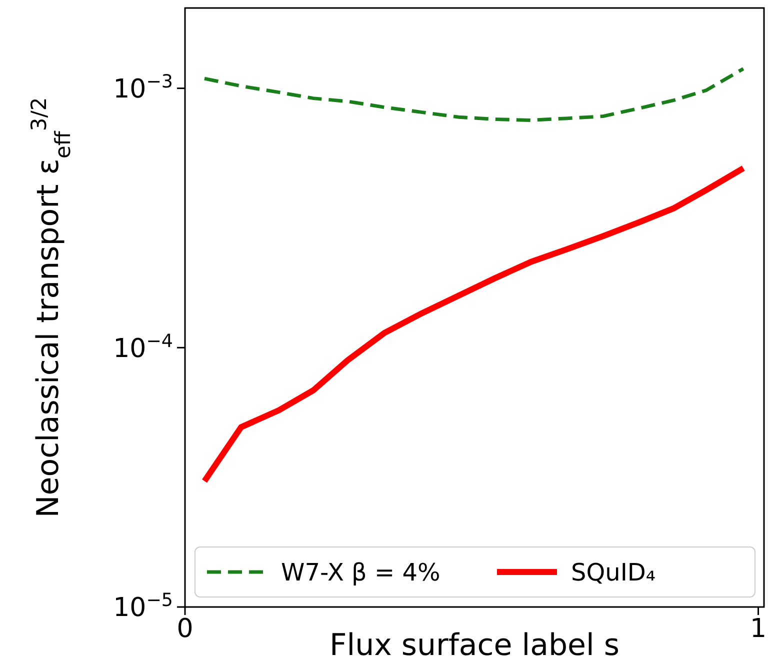  What do you see at coordinates (143, 607) in the screenshot?
I see `y-tick-label: 10$^{−5}$` at bounding box center [143, 607].